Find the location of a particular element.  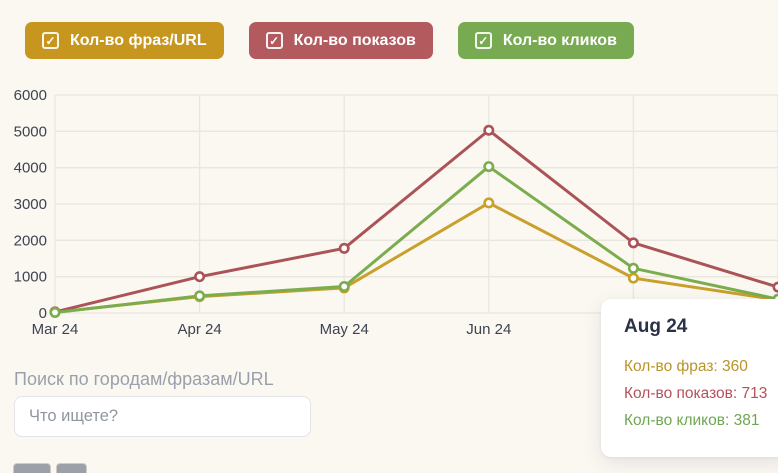

svg-text: 1000 is located at coordinates (30, 277).